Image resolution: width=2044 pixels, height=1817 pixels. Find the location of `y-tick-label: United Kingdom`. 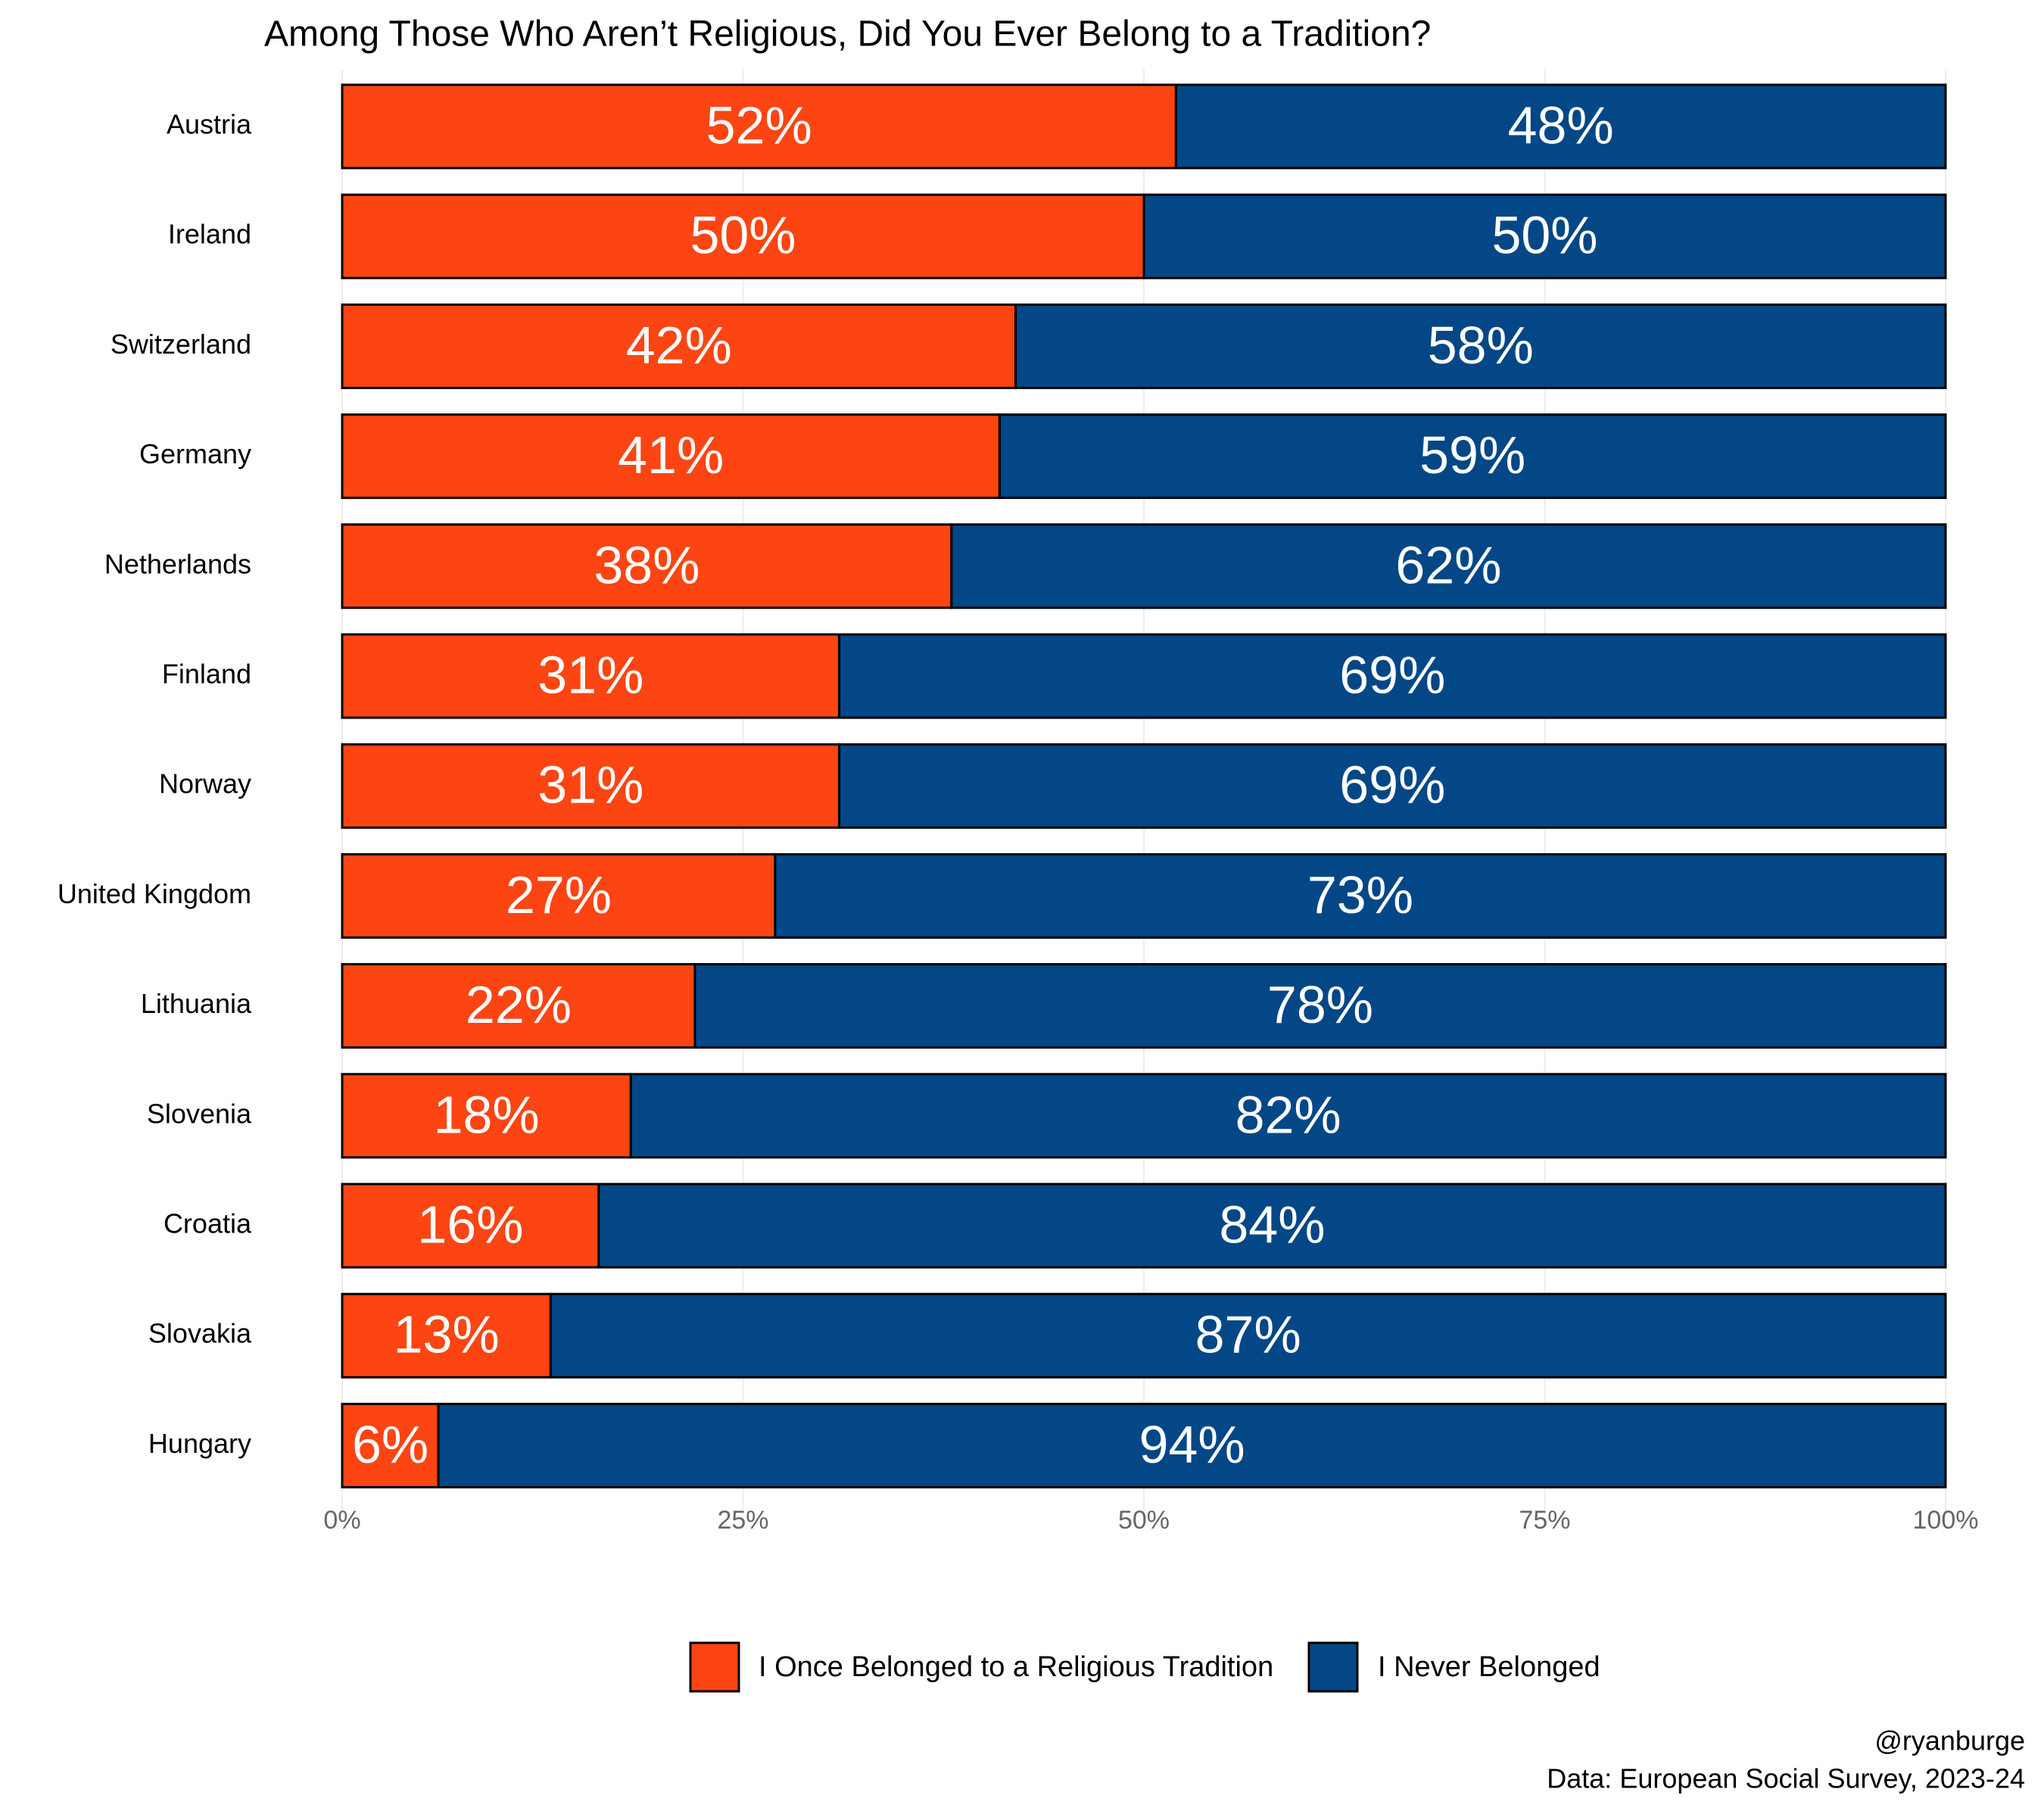

y-tick-label: United Kingdom is located at coordinates (154, 894).